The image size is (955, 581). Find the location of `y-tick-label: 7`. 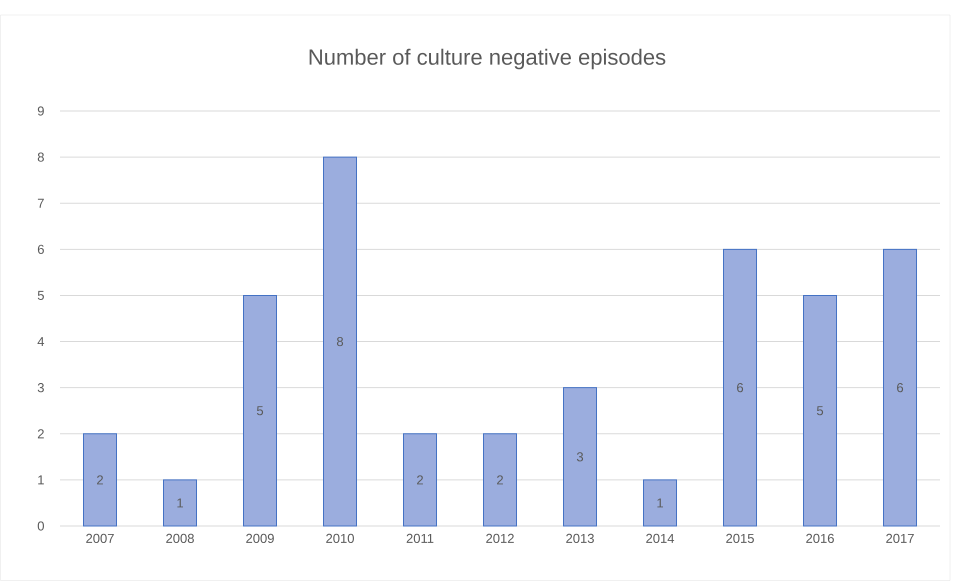

y-tick-label: 7 is located at coordinates (41, 203).